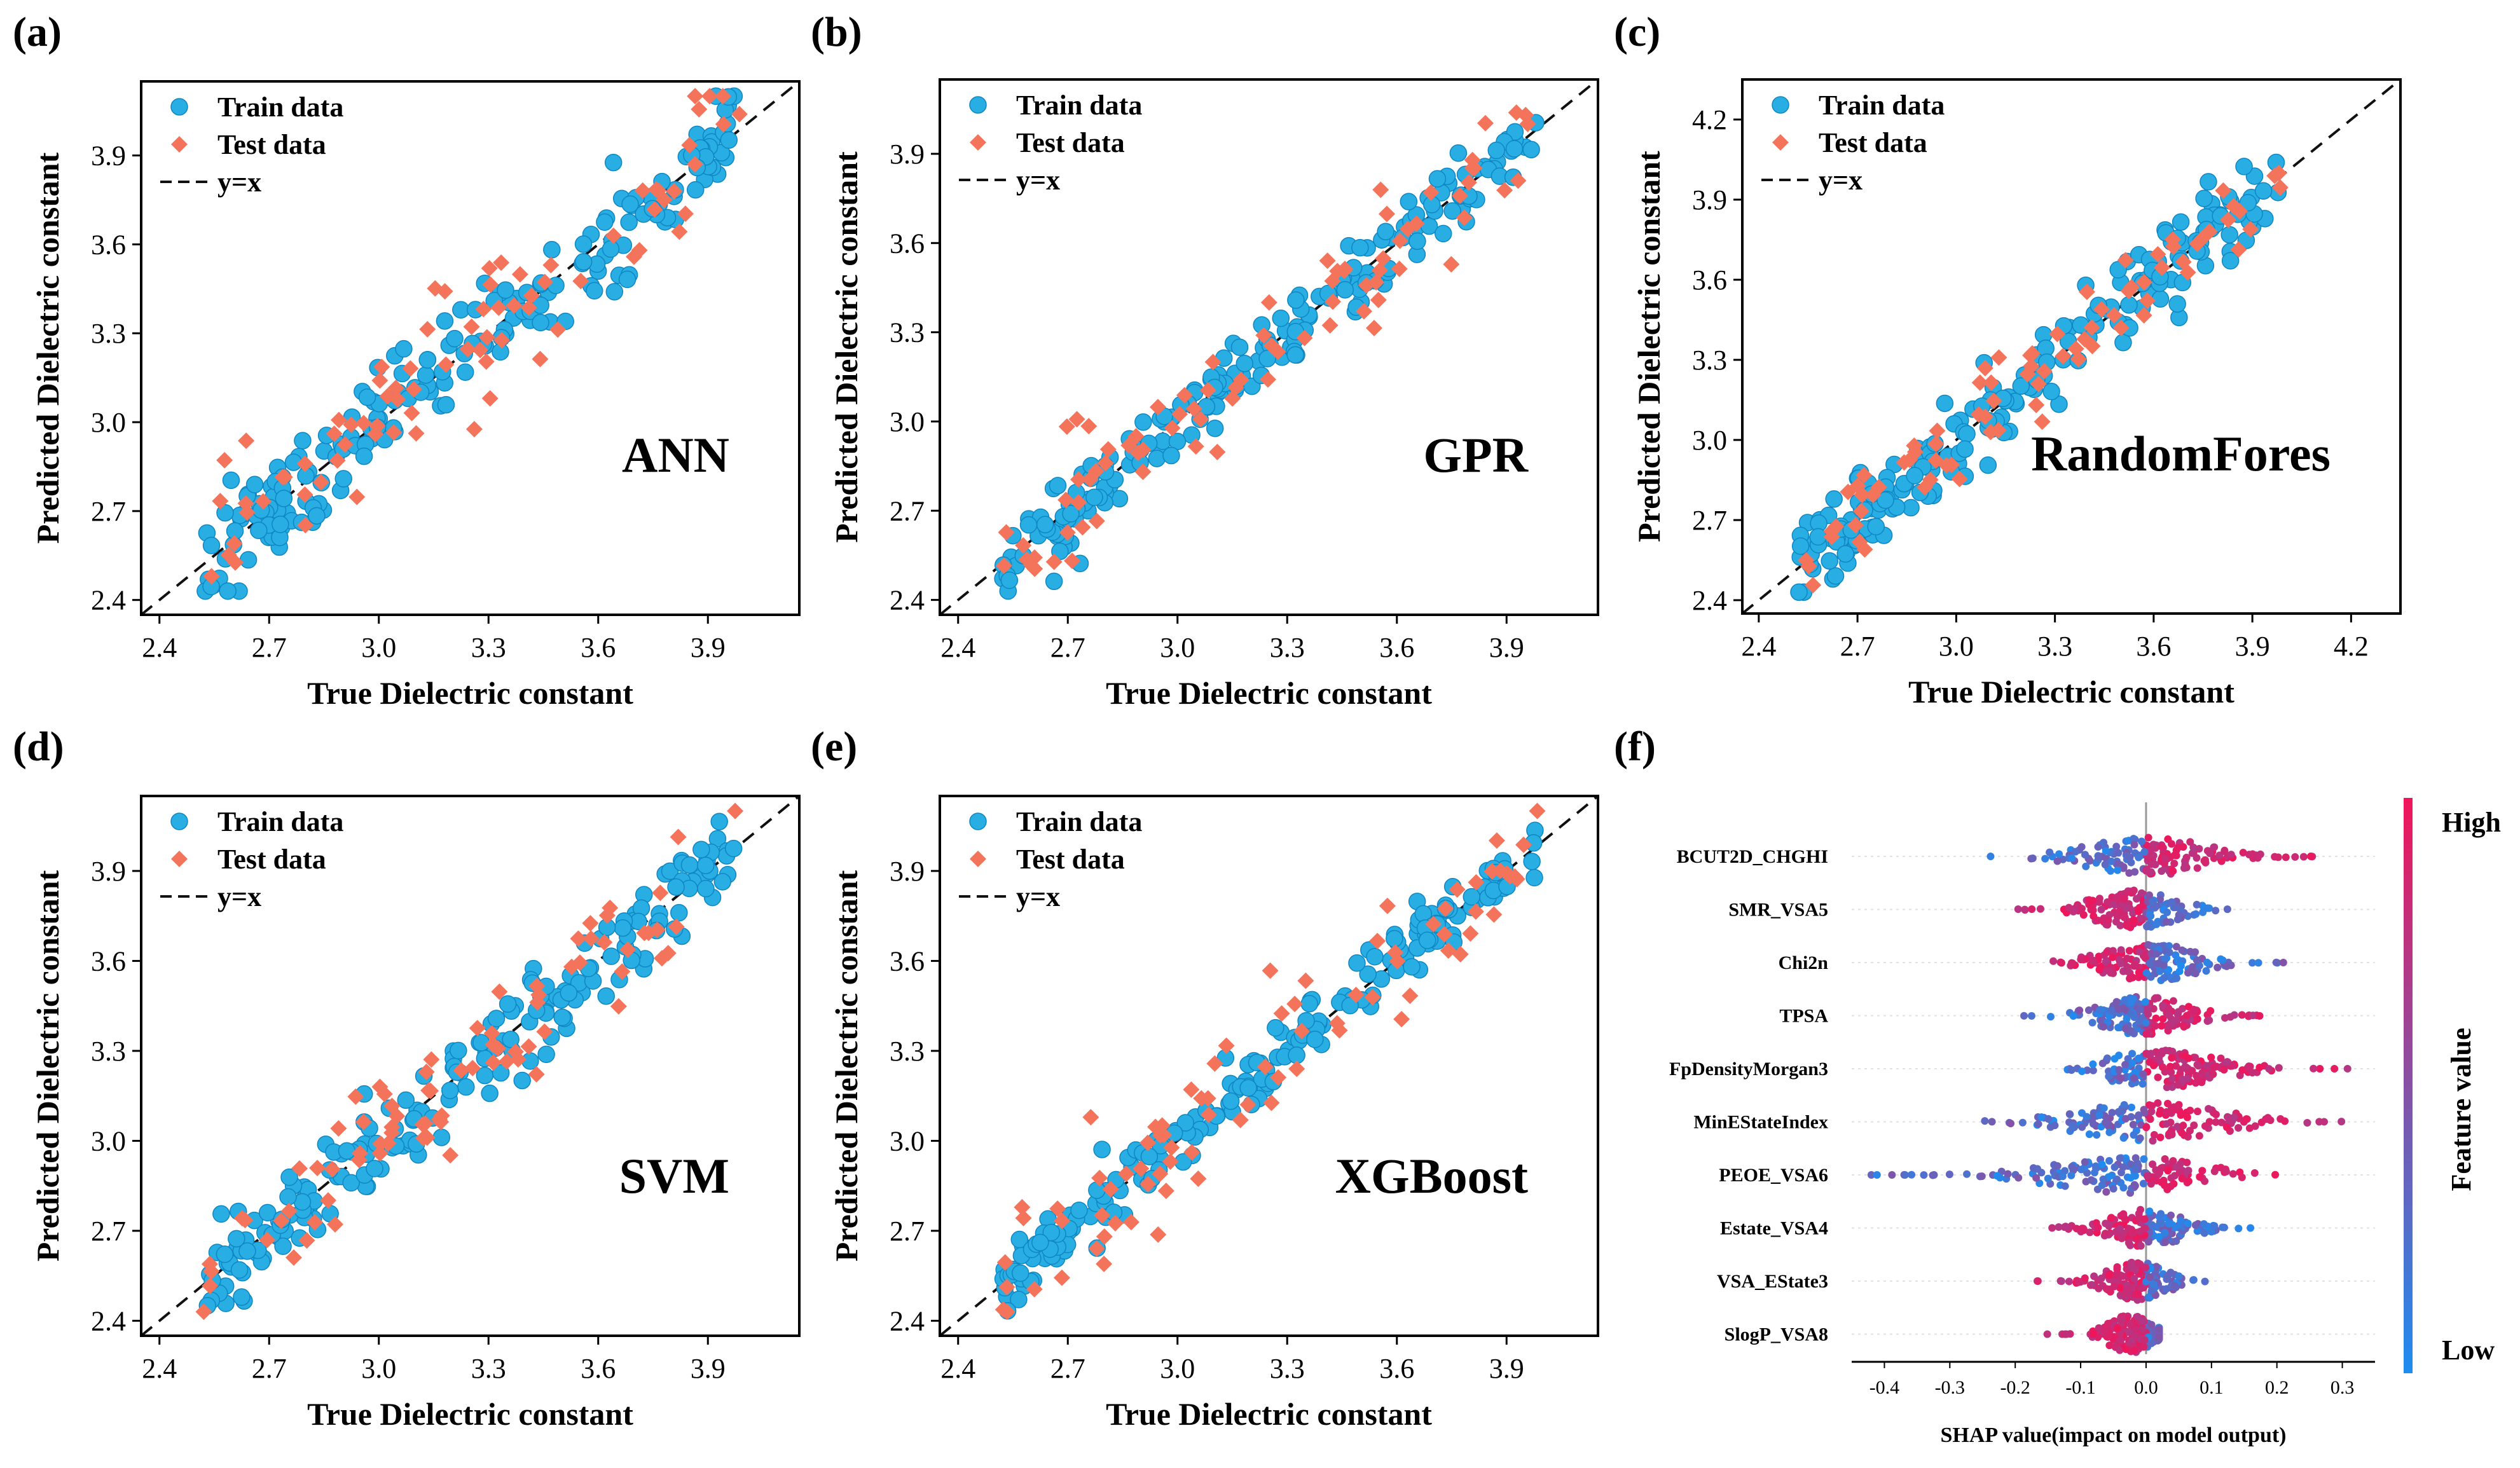 The width and height of the screenshot is (2520, 1468). Describe the element at coordinates (108, 1231) in the screenshot. I see `y-tick-label: 2.7` at that location.